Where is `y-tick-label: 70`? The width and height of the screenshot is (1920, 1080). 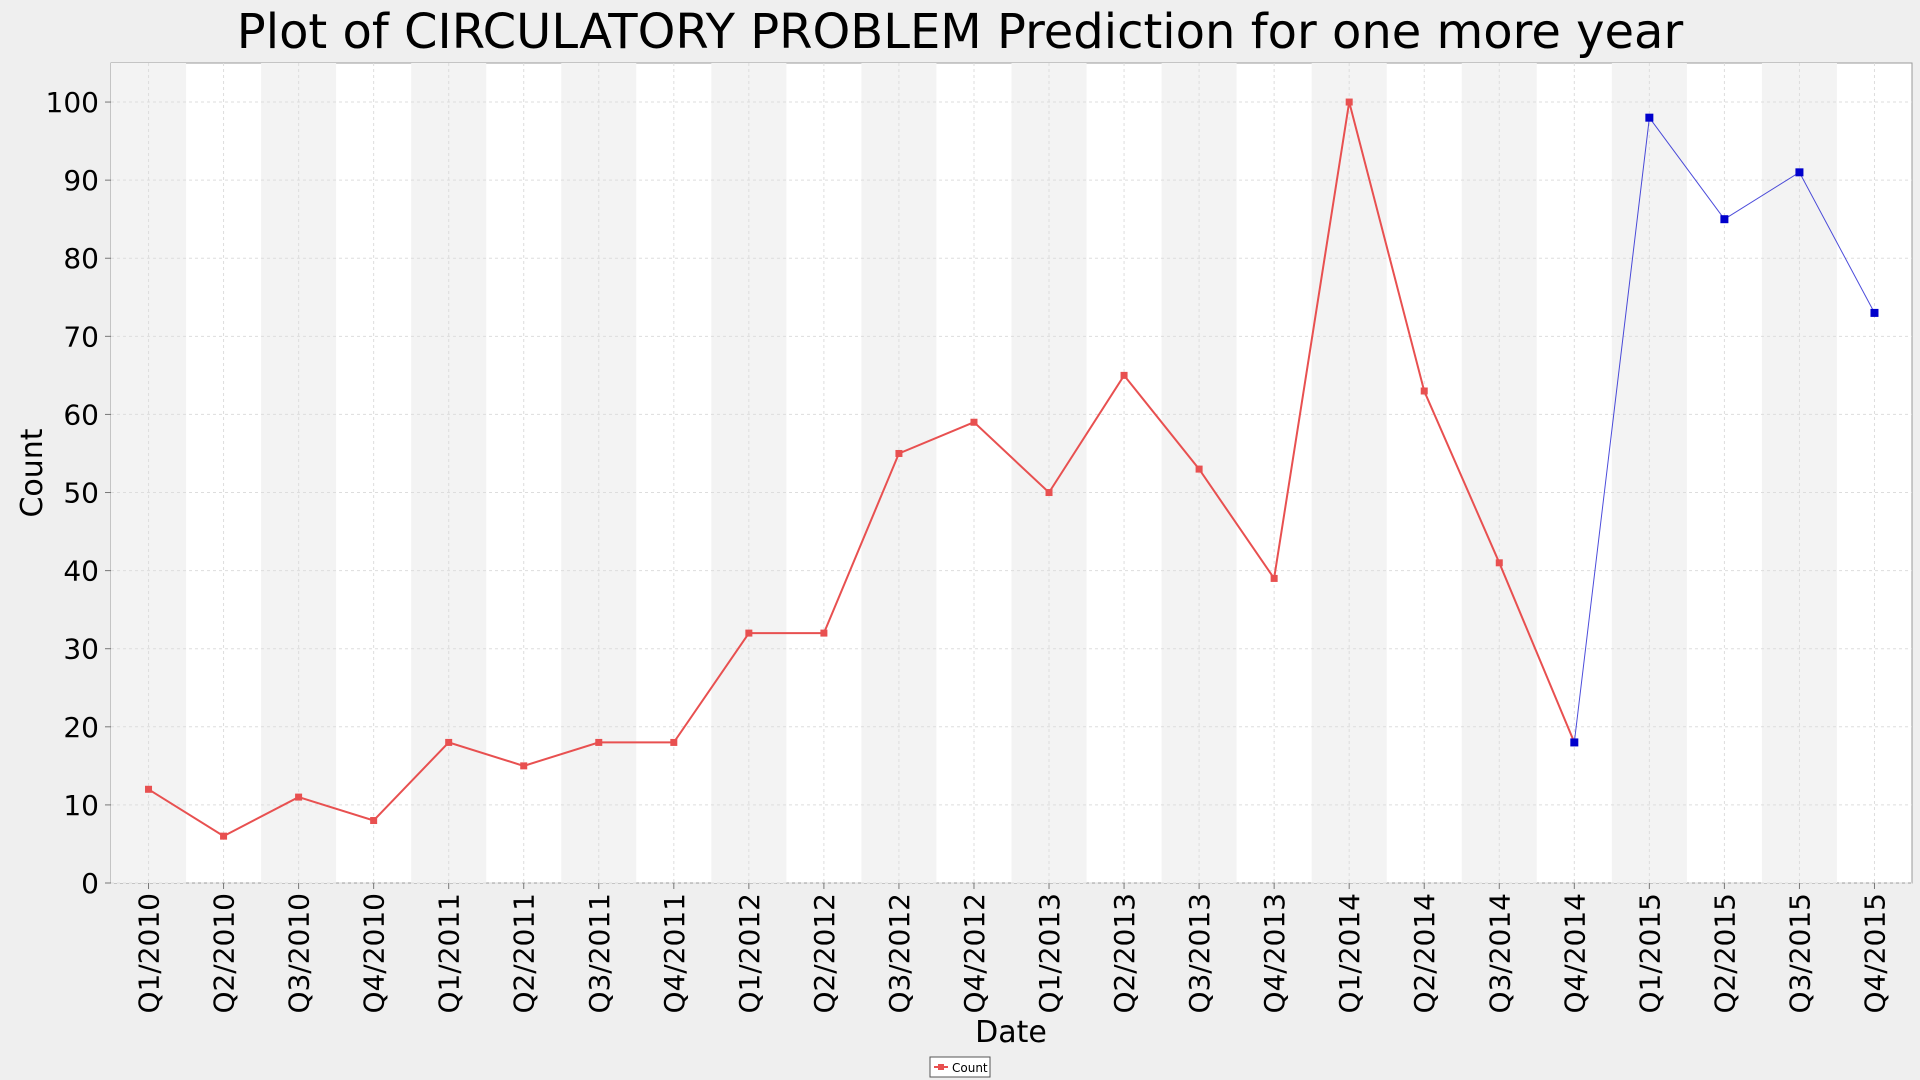
y-tick-label: 70 is located at coordinates (81, 336).